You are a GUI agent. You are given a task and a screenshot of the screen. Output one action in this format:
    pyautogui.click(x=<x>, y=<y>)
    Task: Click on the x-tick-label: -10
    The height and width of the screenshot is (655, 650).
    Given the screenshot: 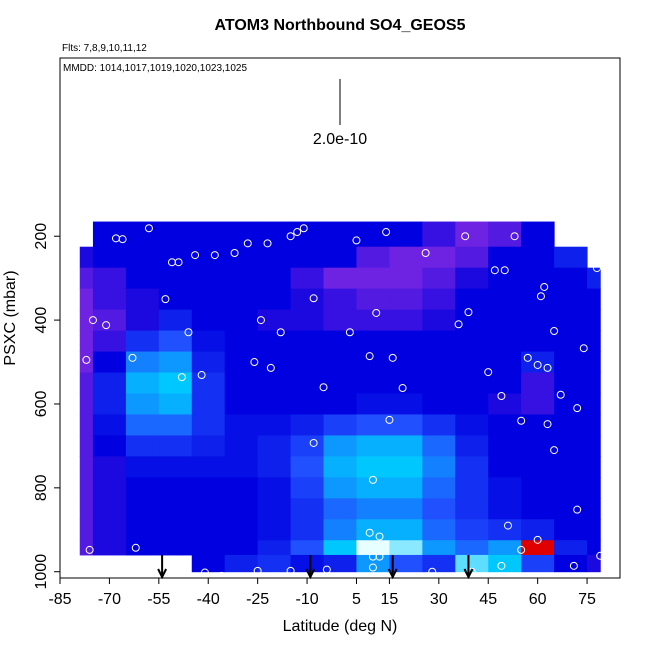 What is the action you would take?
    pyautogui.click(x=306, y=599)
    